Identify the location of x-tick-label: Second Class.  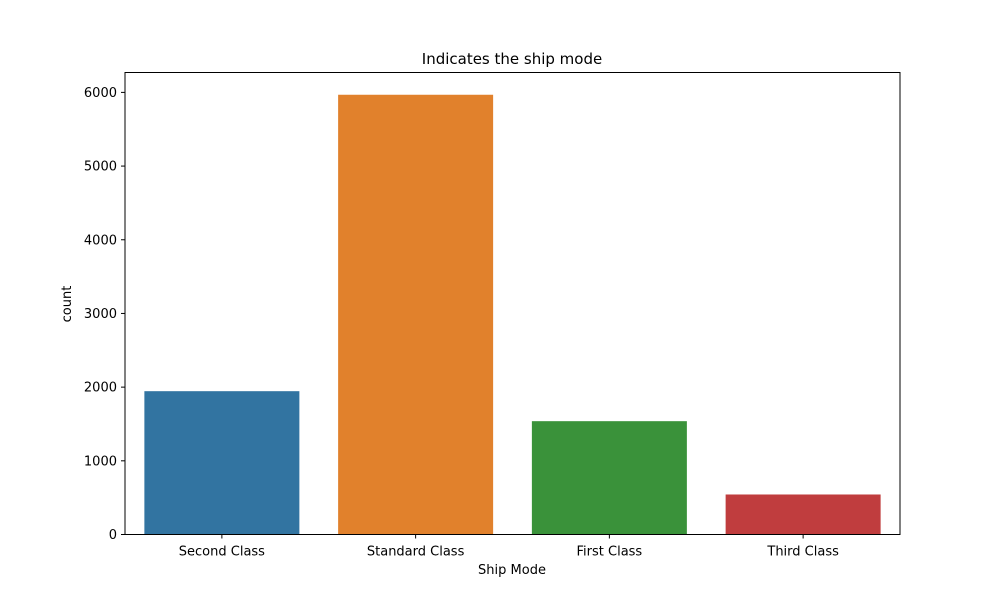
(222, 552).